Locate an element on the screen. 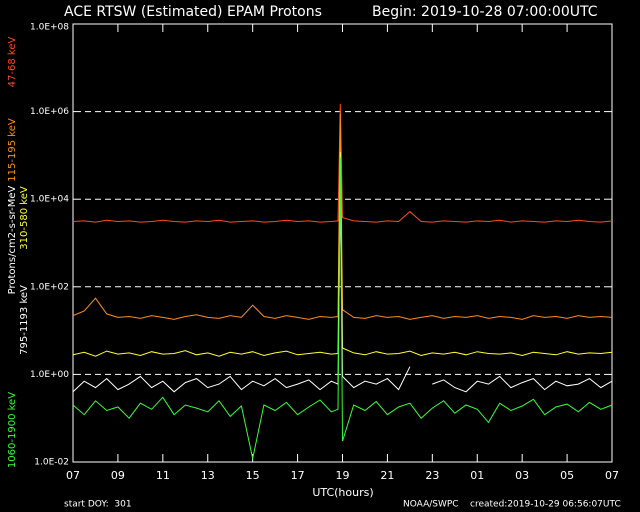  x-axis-label: UTC(hours) is located at coordinates (342, 492).